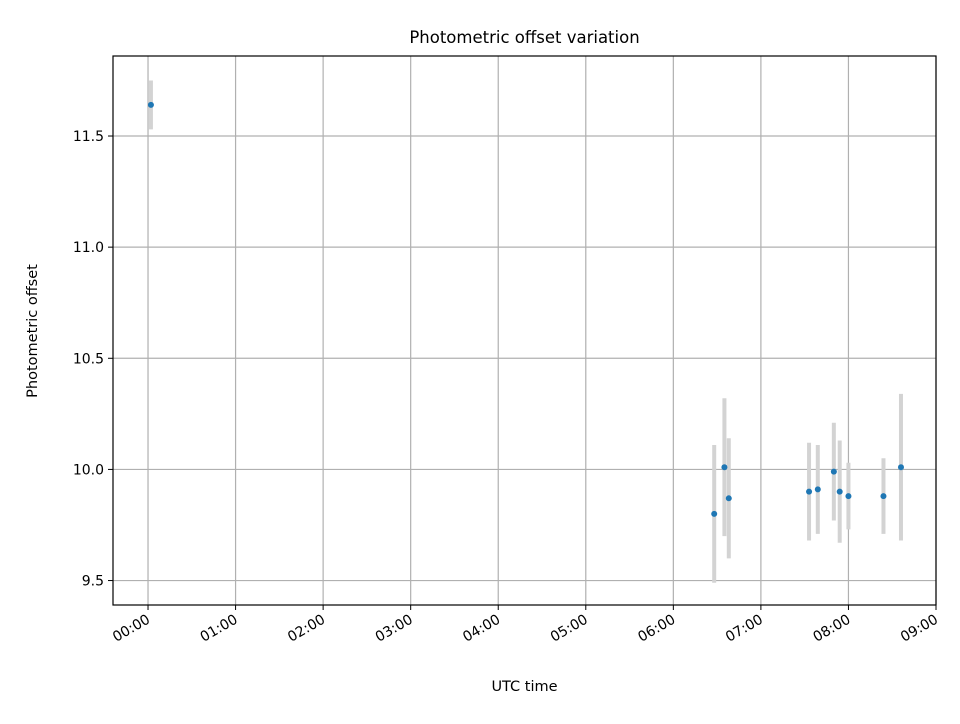  What do you see at coordinates (524, 687) in the screenshot?
I see `x-axis-label: UTC time` at bounding box center [524, 687].